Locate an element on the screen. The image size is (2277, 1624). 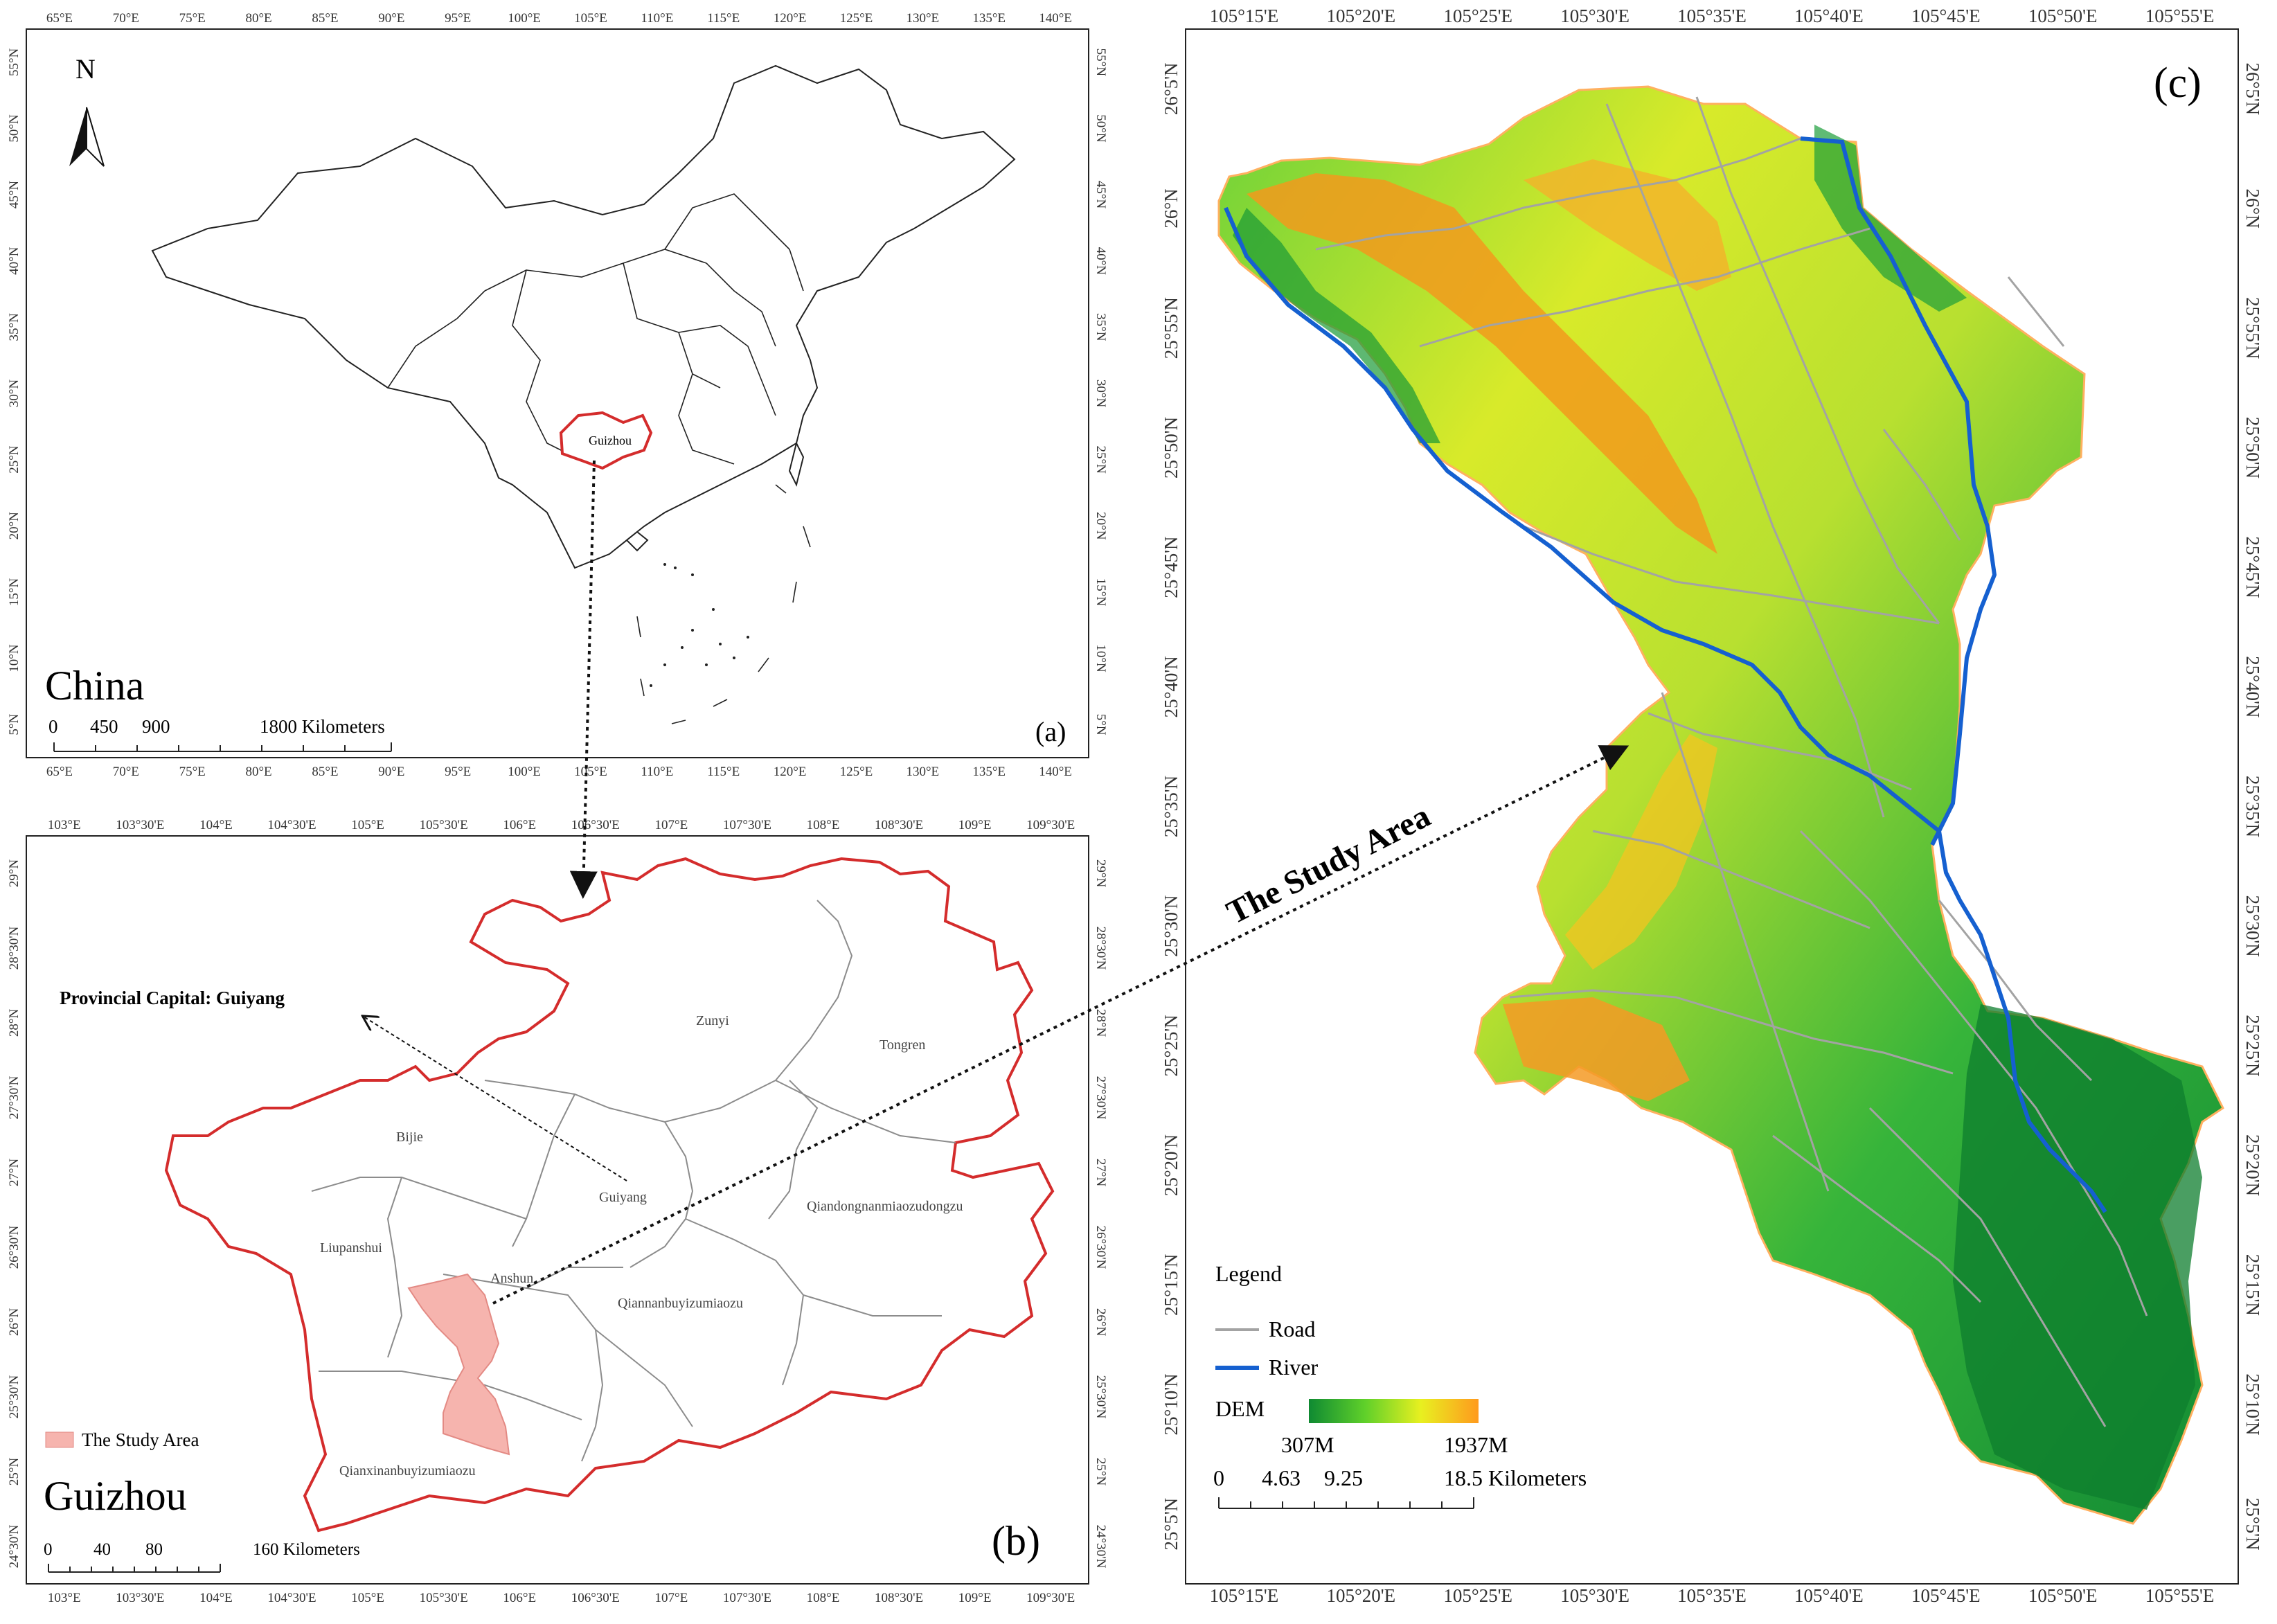
panel-b-lon-tick-bottom: 106°30'E is located at coordinates (595, 1598).